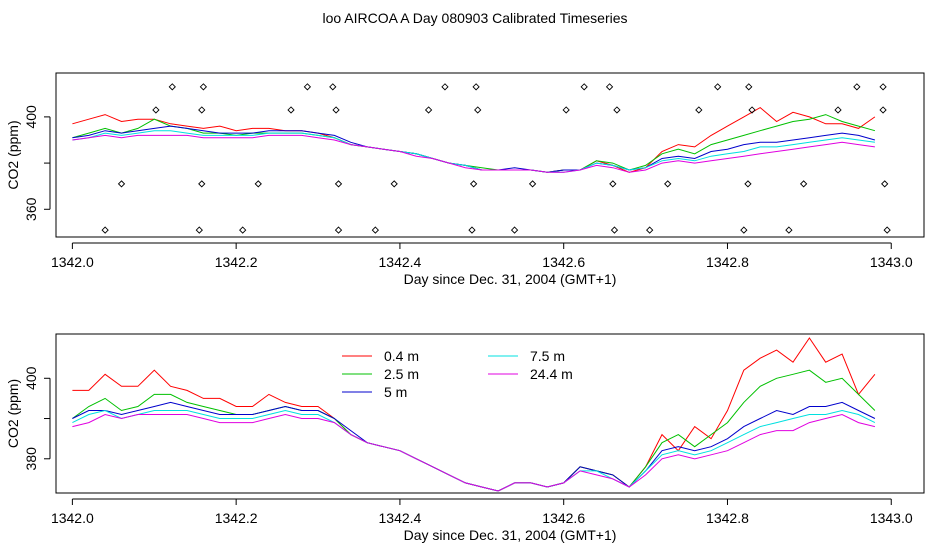 This screenshot has height=550, width=950. I want to click on y-tick-label: 380, so click(31, 459).